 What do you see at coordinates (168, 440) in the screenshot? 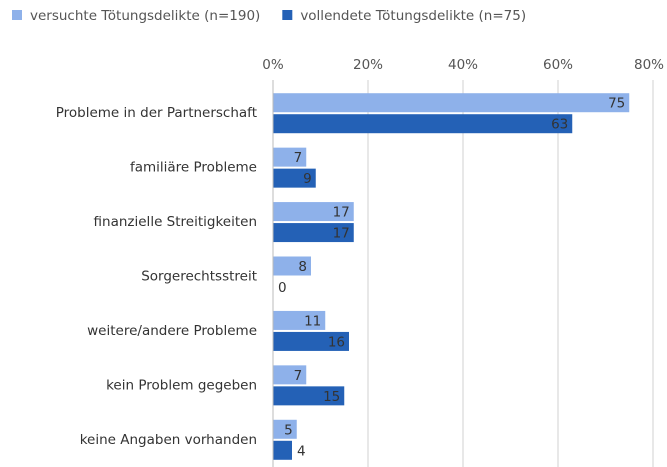
I see `category-label: keine Angaben vorhanden` at bounding box center [168, 440].